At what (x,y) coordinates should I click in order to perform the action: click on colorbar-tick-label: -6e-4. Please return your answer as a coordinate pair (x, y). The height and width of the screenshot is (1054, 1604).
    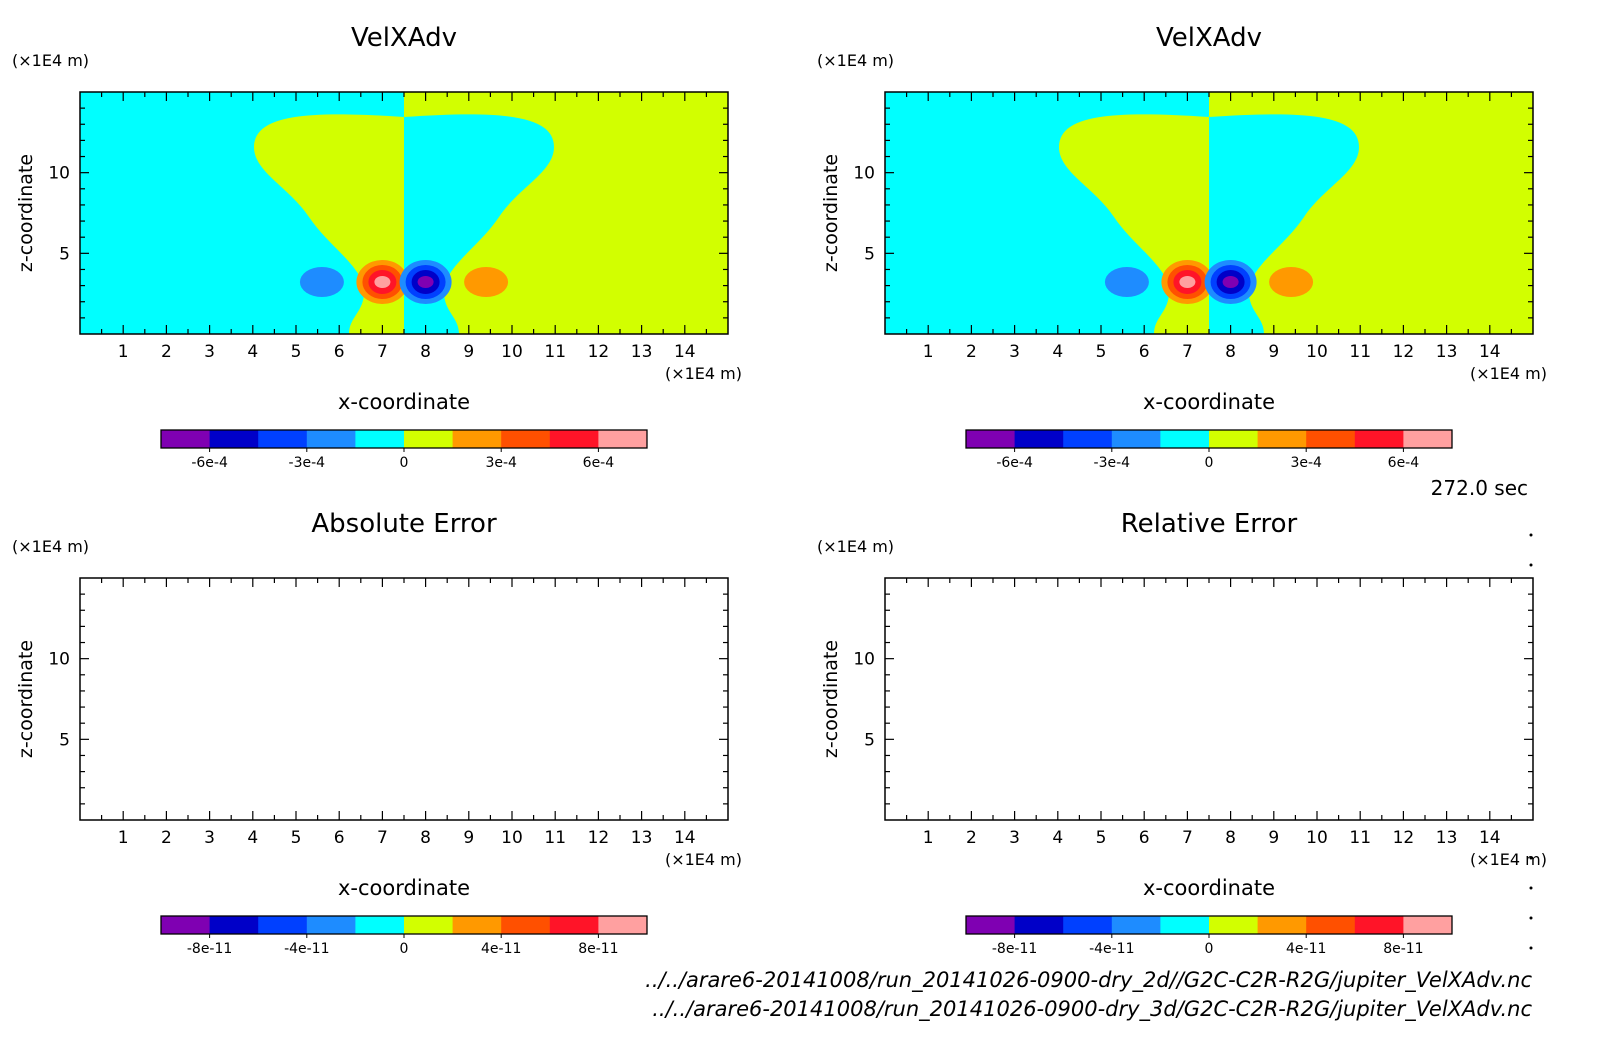
    Looking at the image, I should click on (1014, 463).